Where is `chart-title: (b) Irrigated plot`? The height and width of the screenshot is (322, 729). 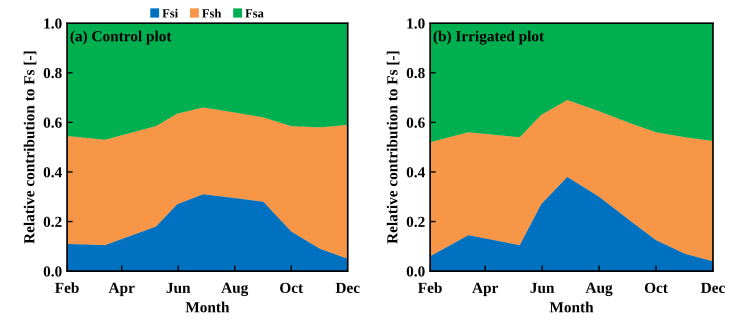
chart-title: (b) Irrigated plot is located at coordinates (489, 37).